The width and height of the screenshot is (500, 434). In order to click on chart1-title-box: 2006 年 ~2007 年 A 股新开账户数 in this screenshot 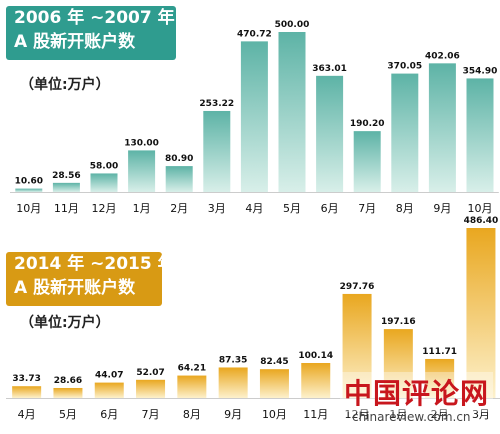, I will do `click(91, 33)`.